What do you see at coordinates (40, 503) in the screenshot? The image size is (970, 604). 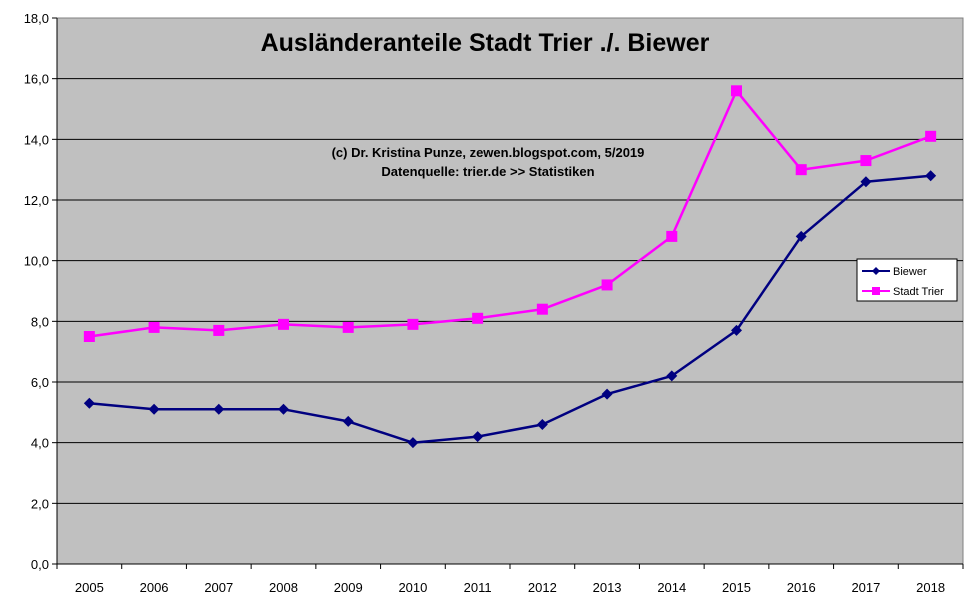 I see `y-tick-label: 2,0` at bounding box center [40, 503].